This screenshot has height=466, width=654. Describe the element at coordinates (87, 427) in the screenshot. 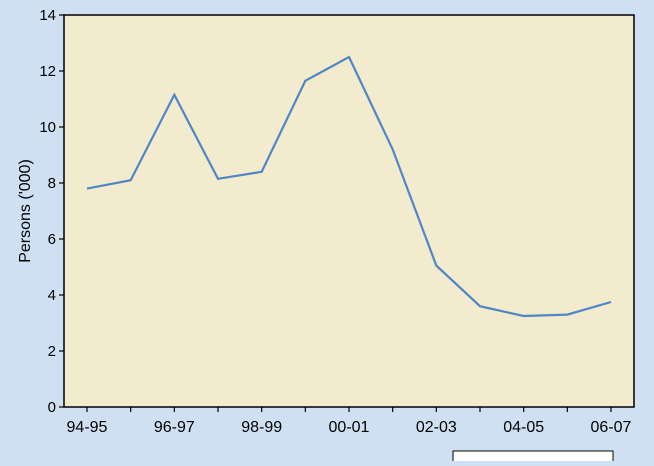

I see `x-tick-label: 94-95` at that location.